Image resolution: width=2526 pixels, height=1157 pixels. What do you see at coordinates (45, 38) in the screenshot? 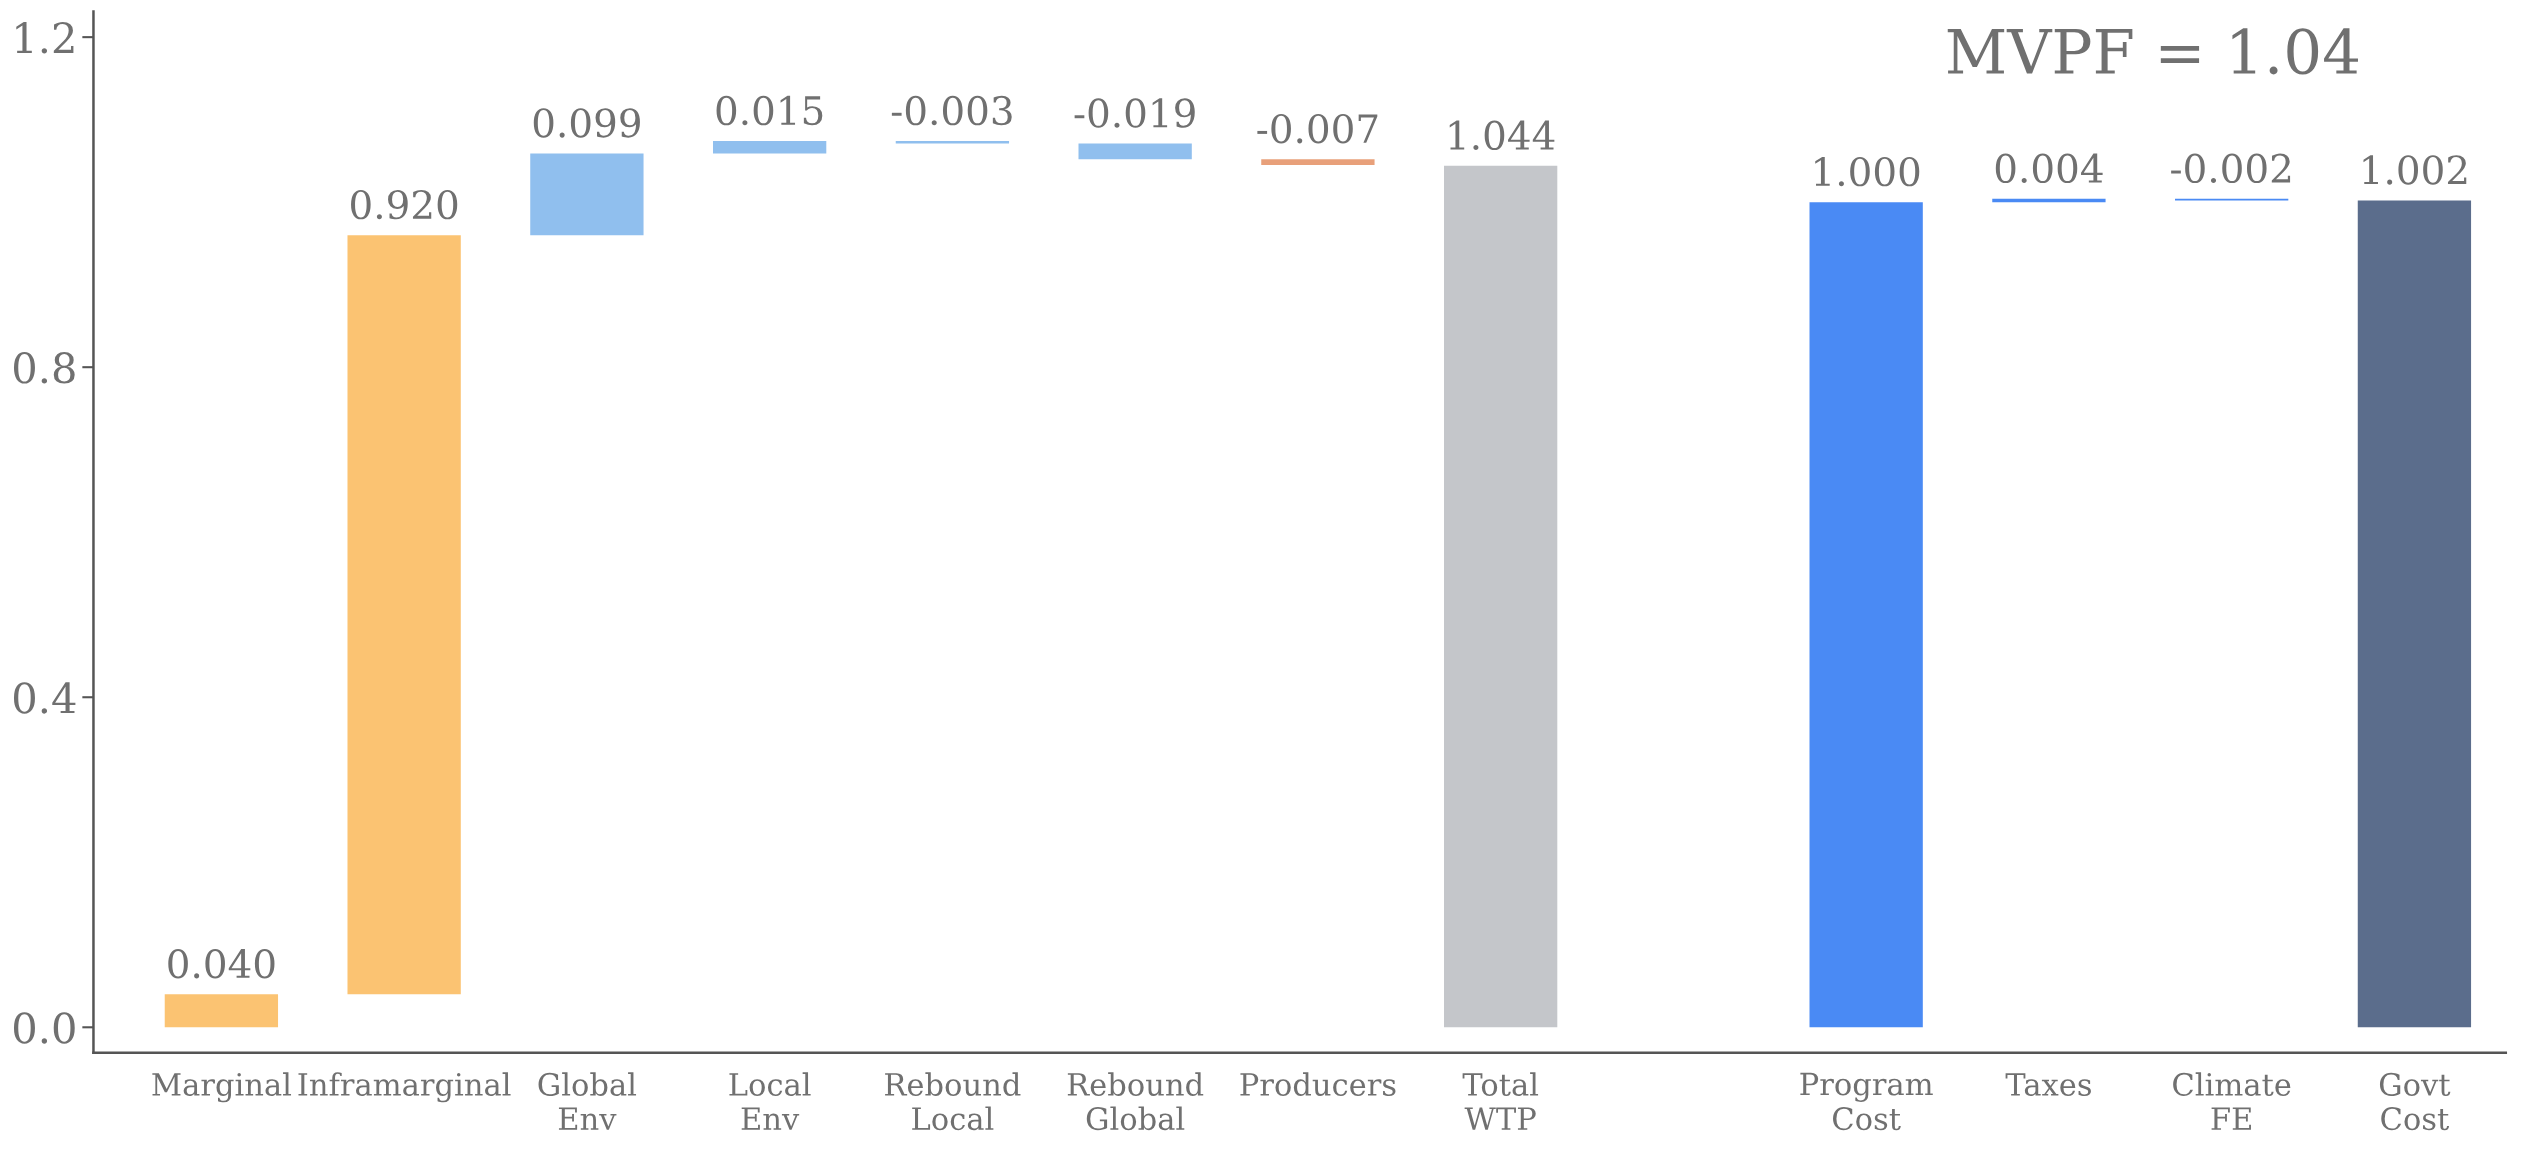
I see `y-tick-label: 1.2` at bounding box center [45, 38].